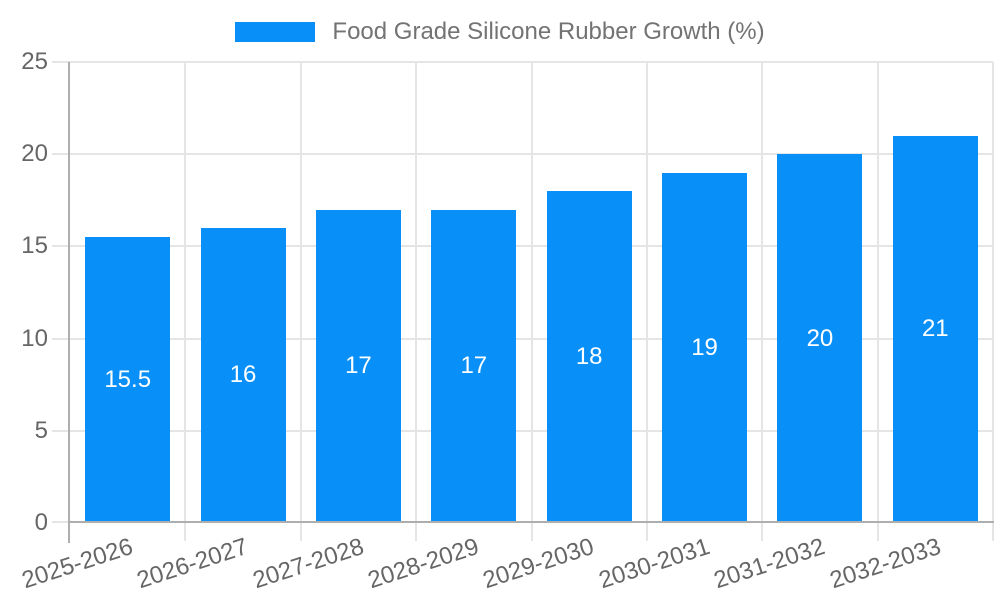 The width and height of the screenshot is (1000, 600). Describe the element at coordinates (769, 564) in the screenshot. I see `x-axis-tick-label: 2031-2032` at that location.